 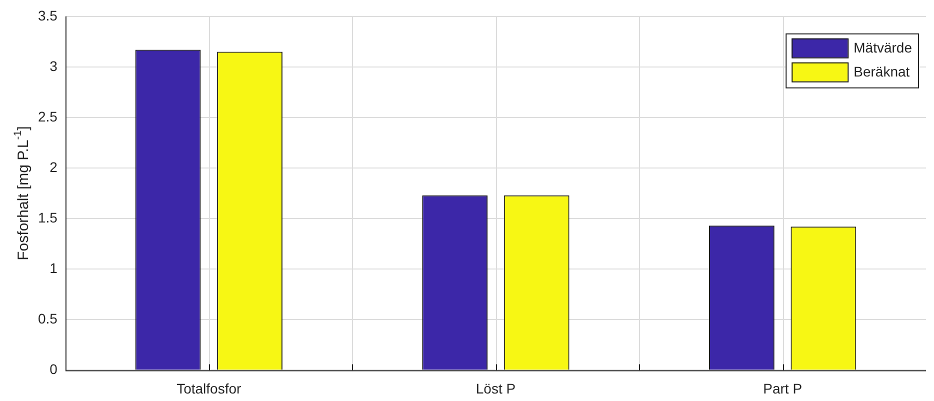 I want to click on y-tick-label: 1, so click(x=54, y=268).